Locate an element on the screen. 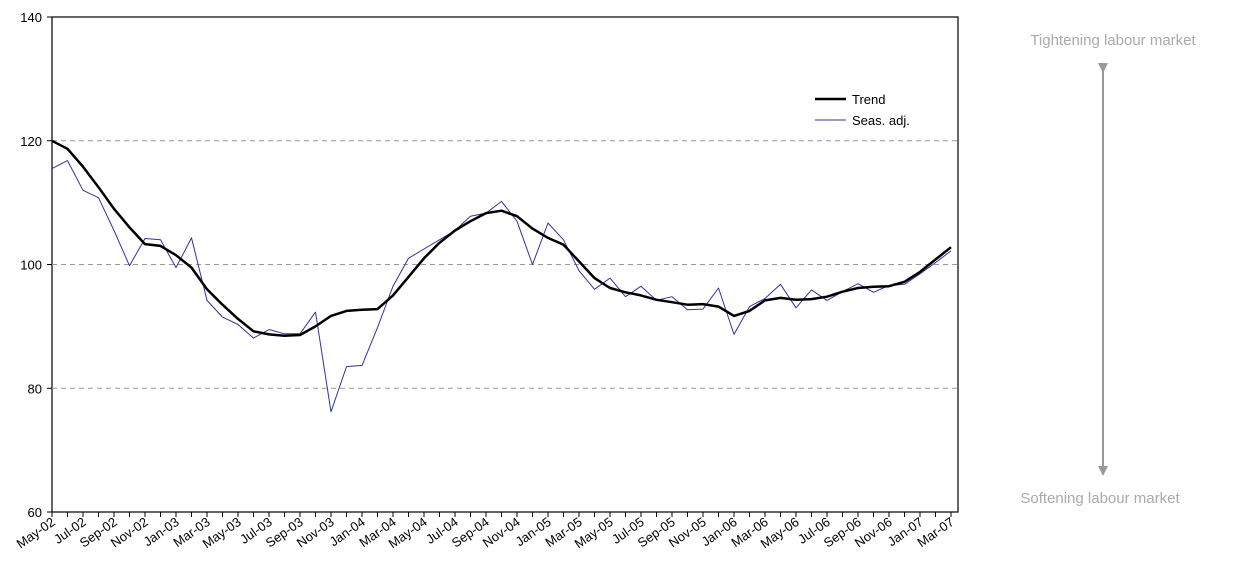 Image resolution: width=1233 pixels, height=581 pixels. legend-label: Trend is located at coordinates (868, 99).